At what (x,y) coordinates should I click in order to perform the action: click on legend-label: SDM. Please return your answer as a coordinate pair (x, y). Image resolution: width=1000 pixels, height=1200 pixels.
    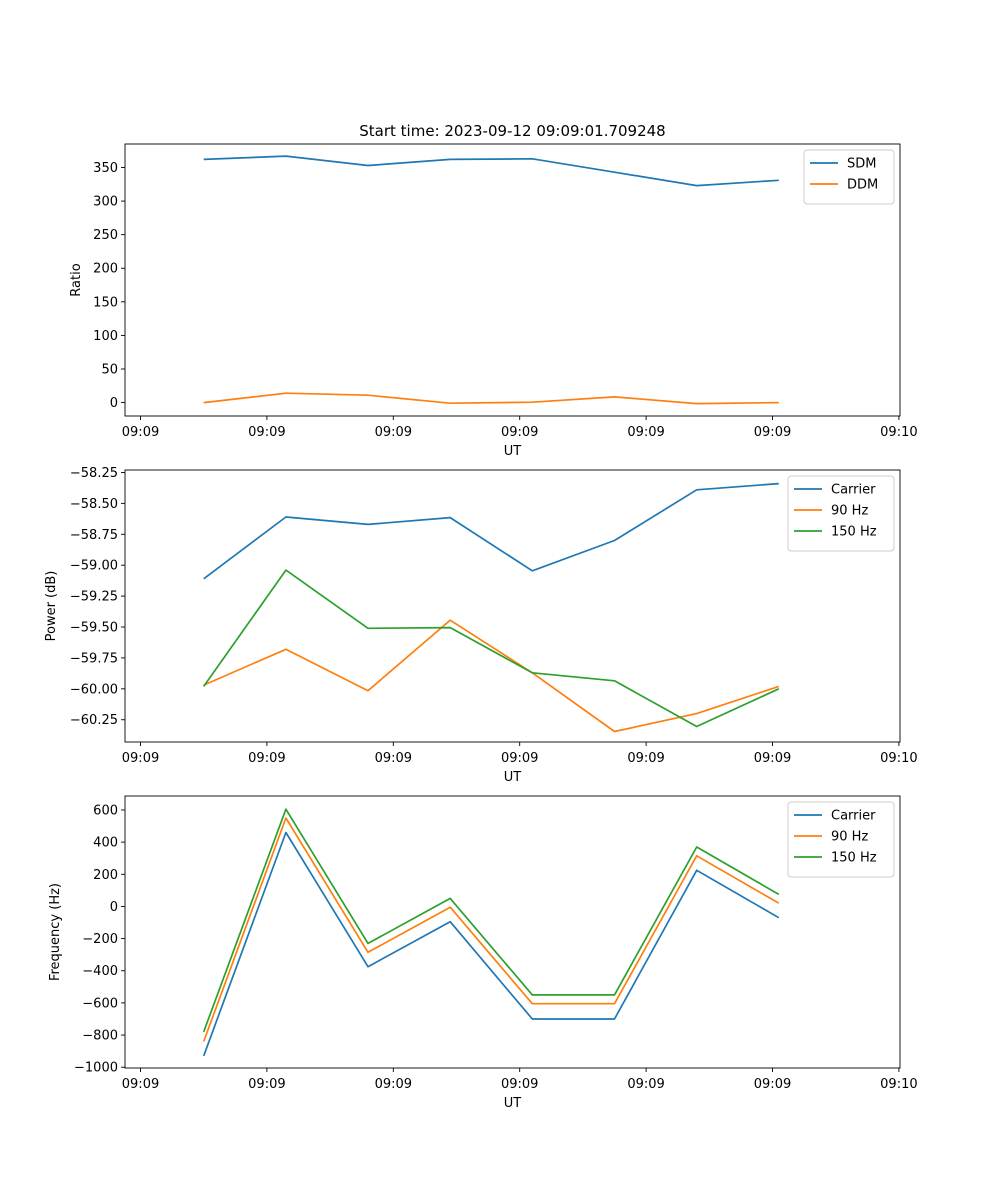
    Looking at the image, I should click on (861, 164).